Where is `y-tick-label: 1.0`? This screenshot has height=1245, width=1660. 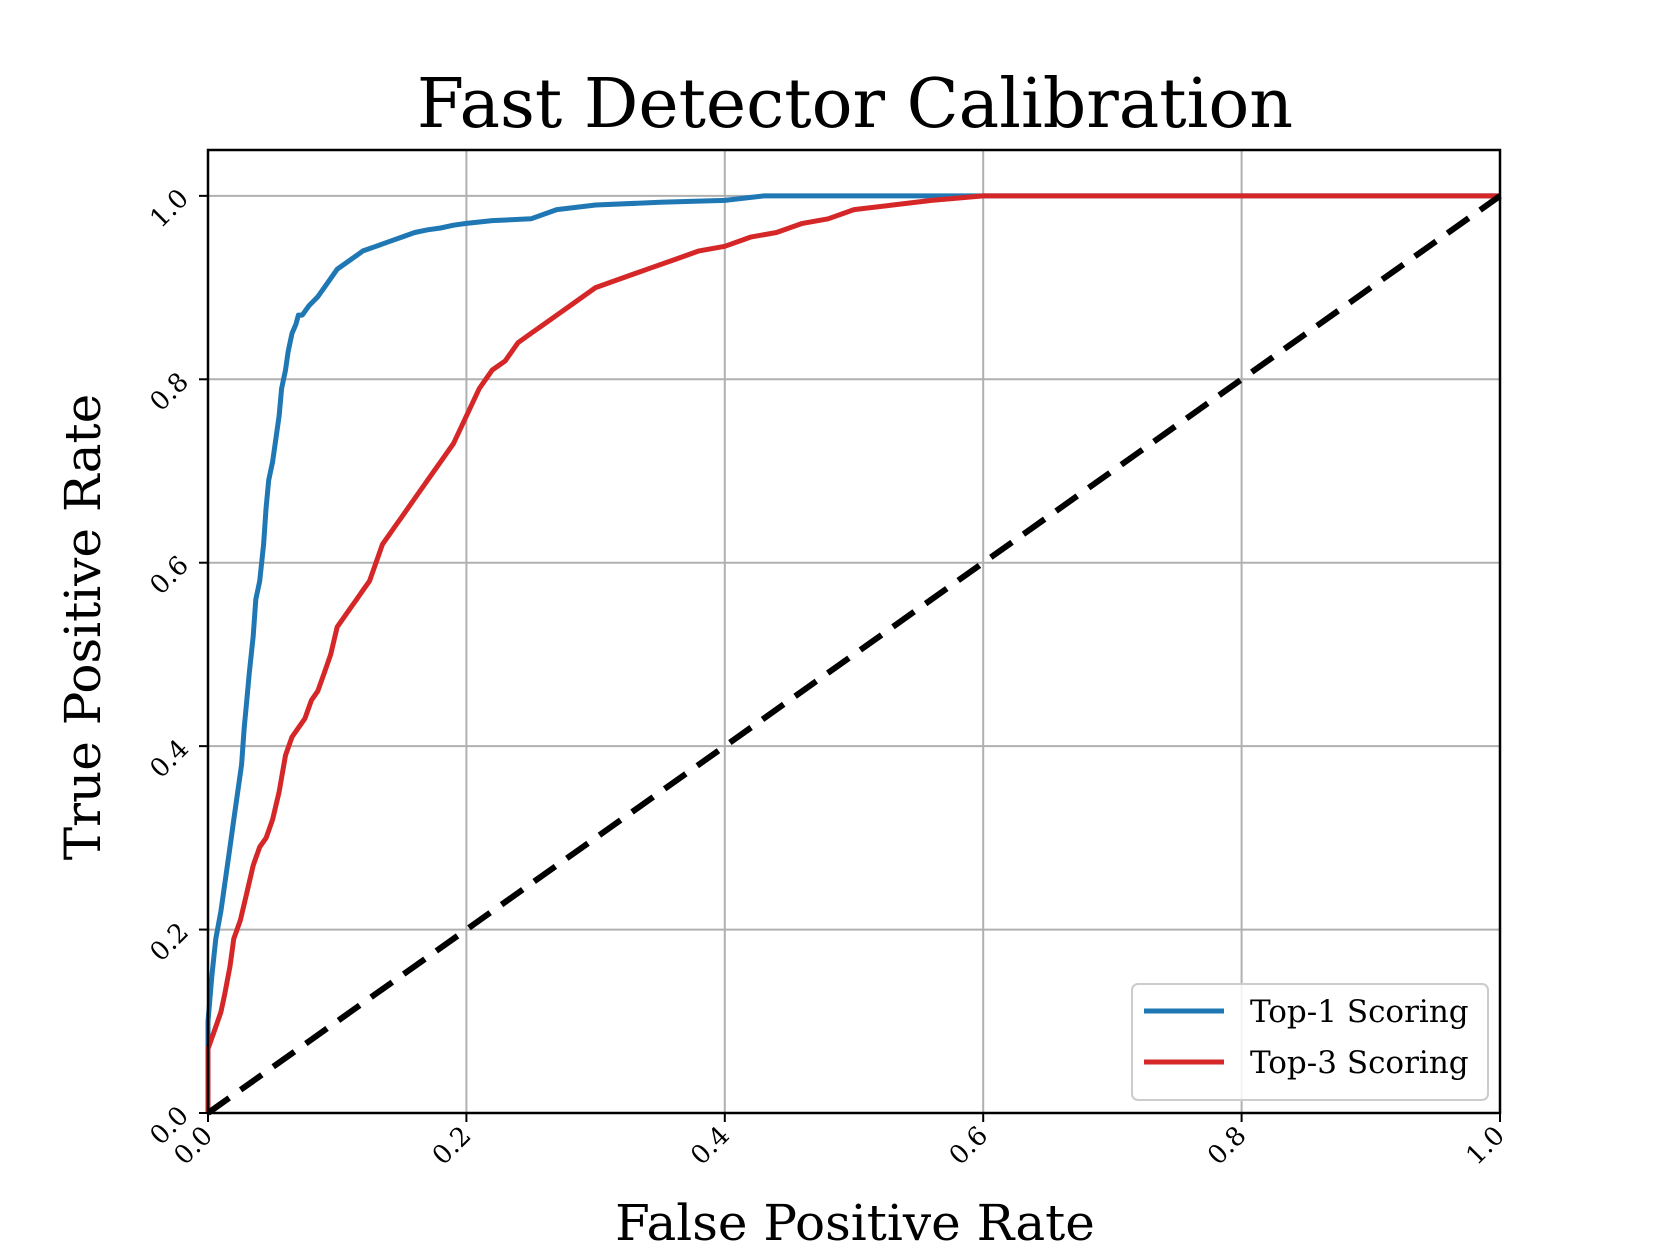
y-tick-label: 1.0 is located at coordinates (169, 209).